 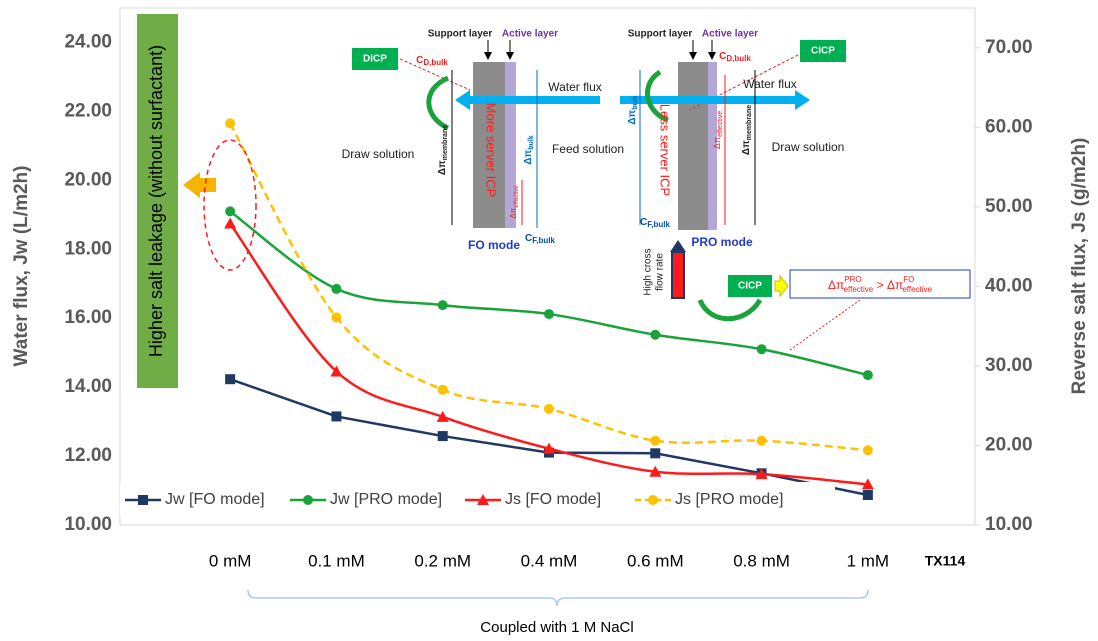 I want to click on support-layer, so click(x=489, y=145).